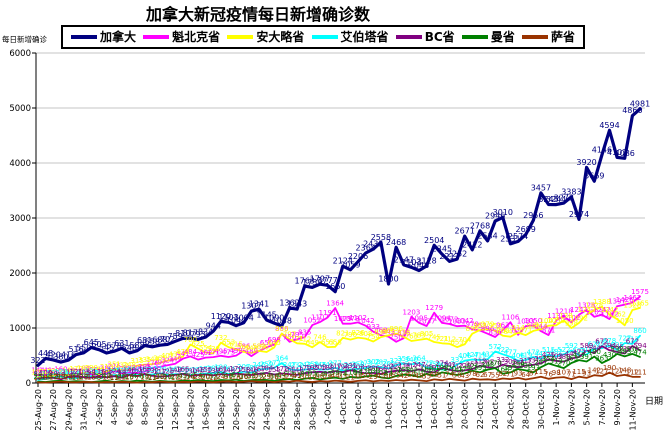 The height and width of the screenshot is (436, 668). What do you see at coordinates (75, 369) in the screenshot?
I see `data-label-2: 170` at bounding box center [75, 369].